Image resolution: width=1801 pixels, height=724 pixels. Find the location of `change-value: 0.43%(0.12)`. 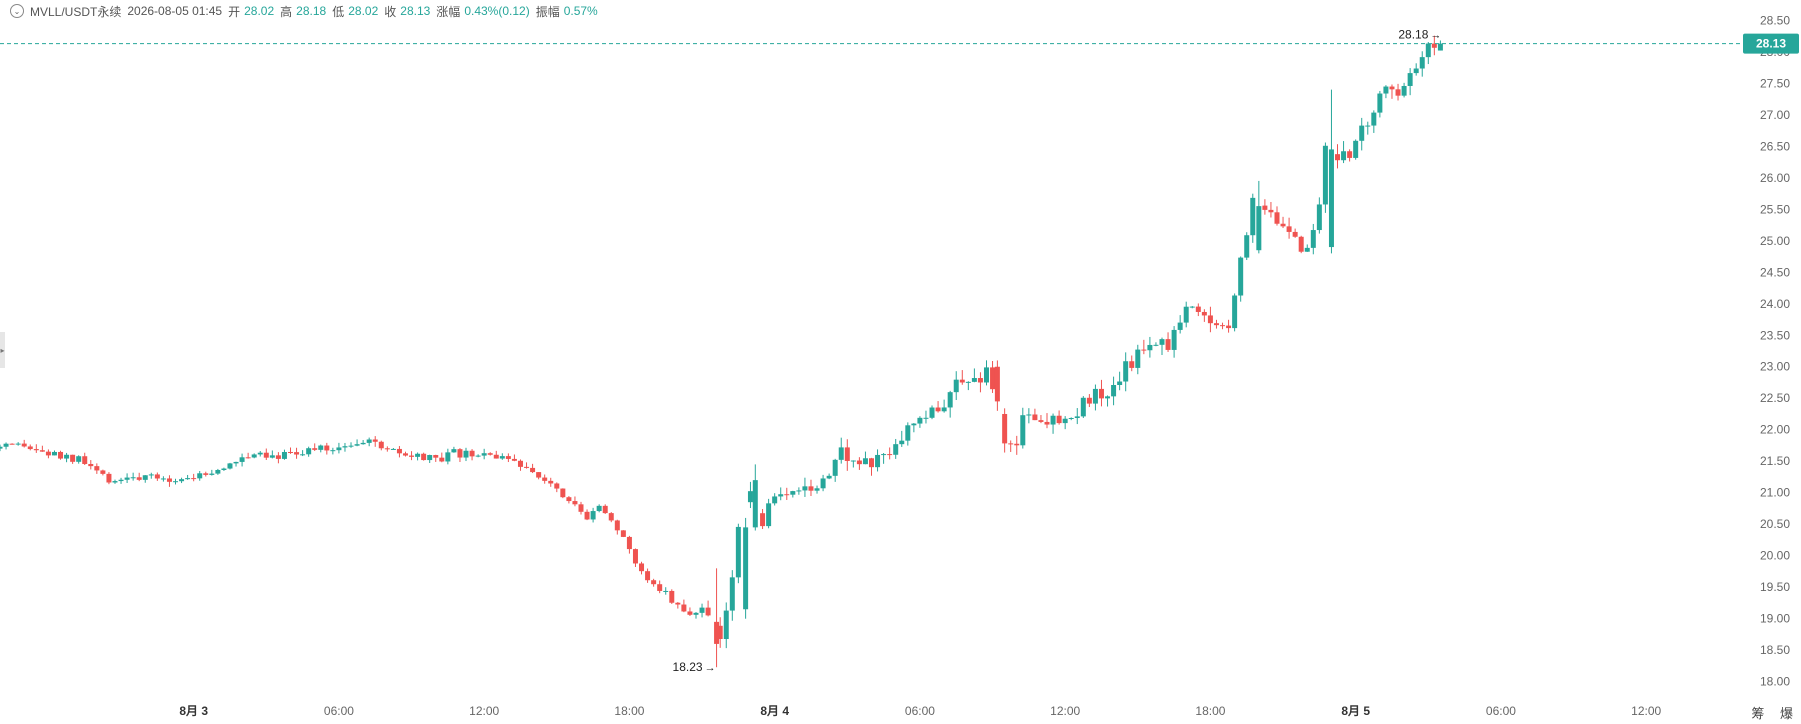

change-value: 0.43%(0.12) is located at coordinates (497, 11).